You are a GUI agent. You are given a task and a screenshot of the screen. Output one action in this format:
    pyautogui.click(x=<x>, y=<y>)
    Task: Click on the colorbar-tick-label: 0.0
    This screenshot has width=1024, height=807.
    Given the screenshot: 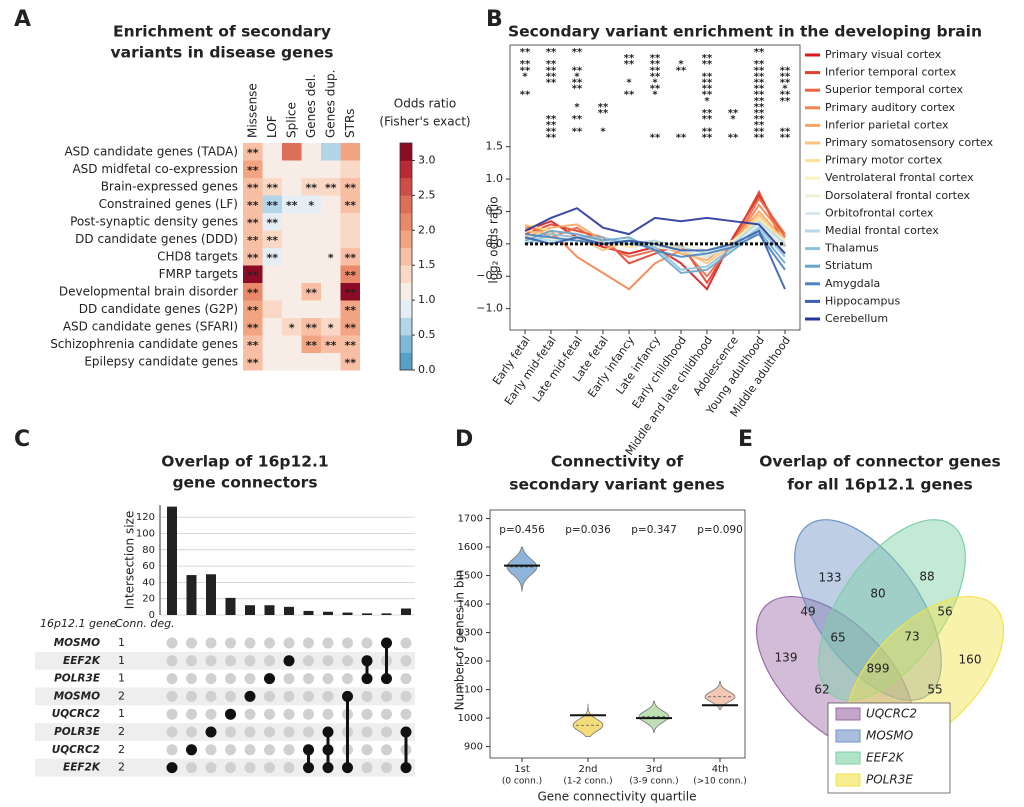 What is the action you would take?
    pyautogui.click(x=427, y=369)
    